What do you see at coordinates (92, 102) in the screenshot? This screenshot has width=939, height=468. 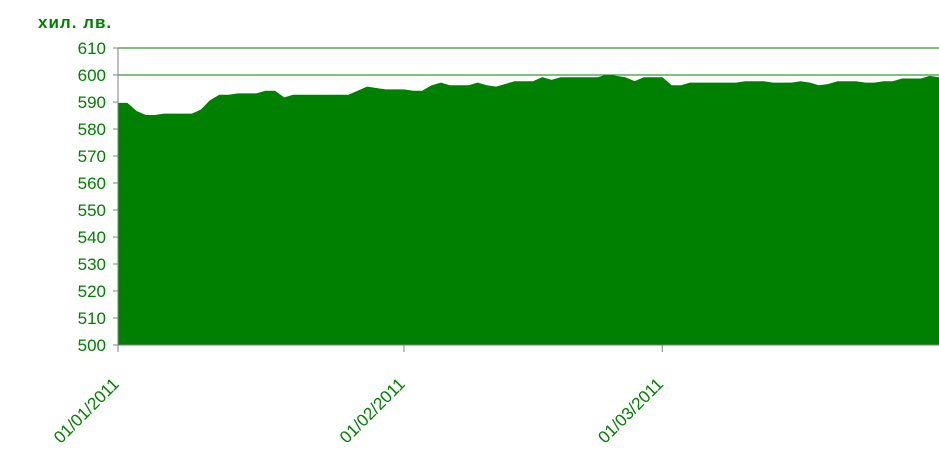 I see `y-tick-label-590: 590` at bounding box center [92, 102].